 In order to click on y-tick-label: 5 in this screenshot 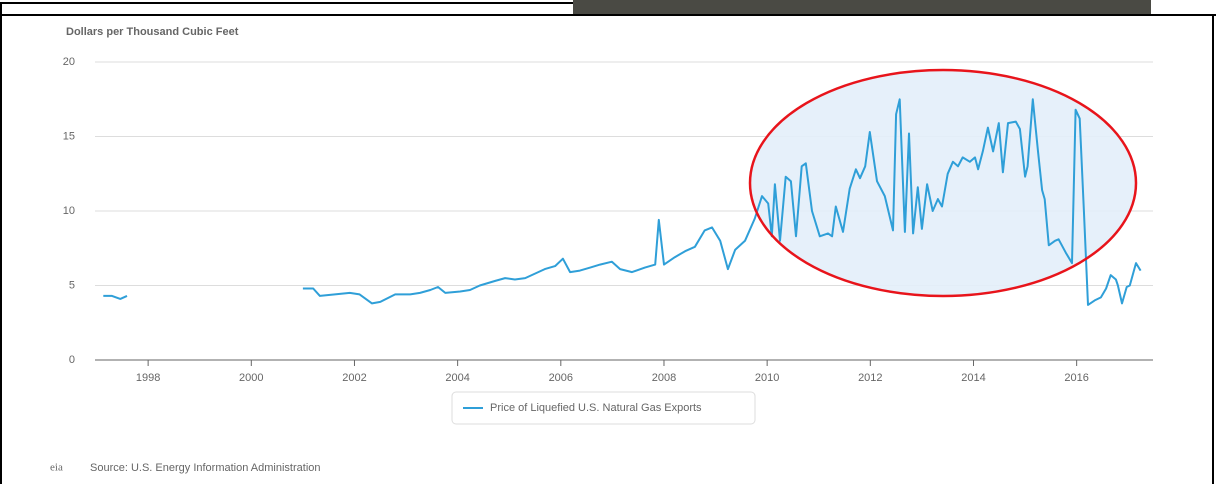, I will do `click(72, 285)`.